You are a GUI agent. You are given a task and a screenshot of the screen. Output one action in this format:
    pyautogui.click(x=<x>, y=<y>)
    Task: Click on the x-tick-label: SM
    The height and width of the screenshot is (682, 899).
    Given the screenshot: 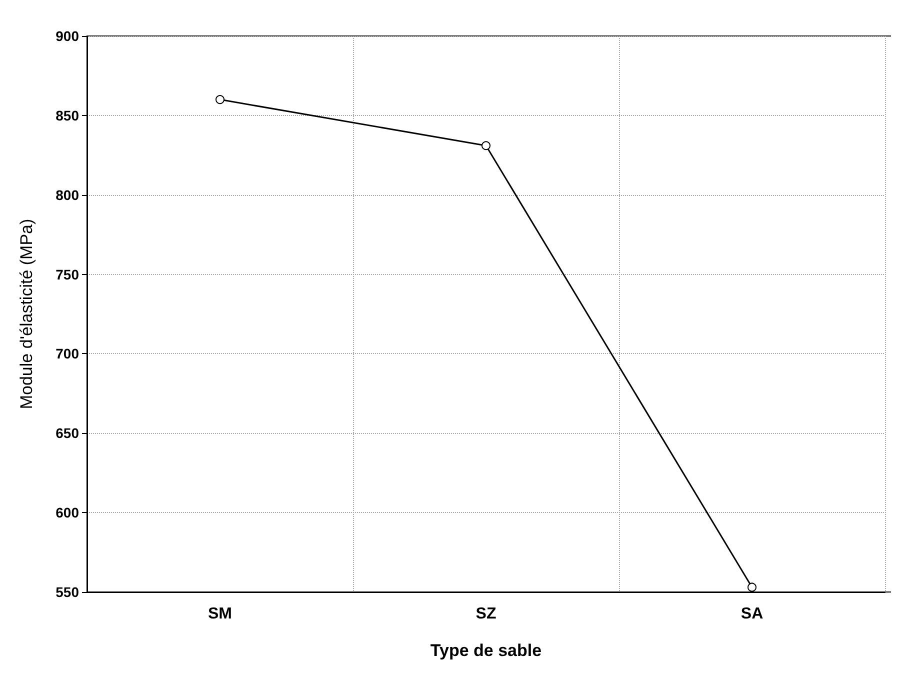 What is the action you would take?
    pyautogui.click(x=220, y=614)
    